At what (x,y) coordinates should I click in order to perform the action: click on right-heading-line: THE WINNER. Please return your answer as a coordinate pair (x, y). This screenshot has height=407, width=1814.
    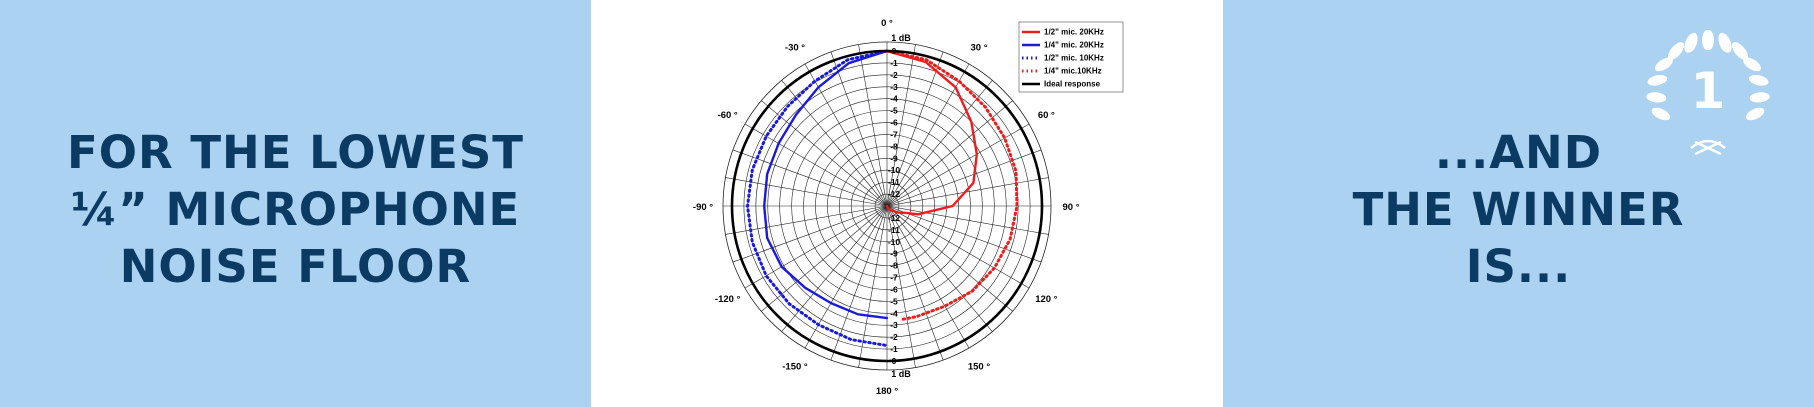
    Looking at the image, I should click on (1518, 209).